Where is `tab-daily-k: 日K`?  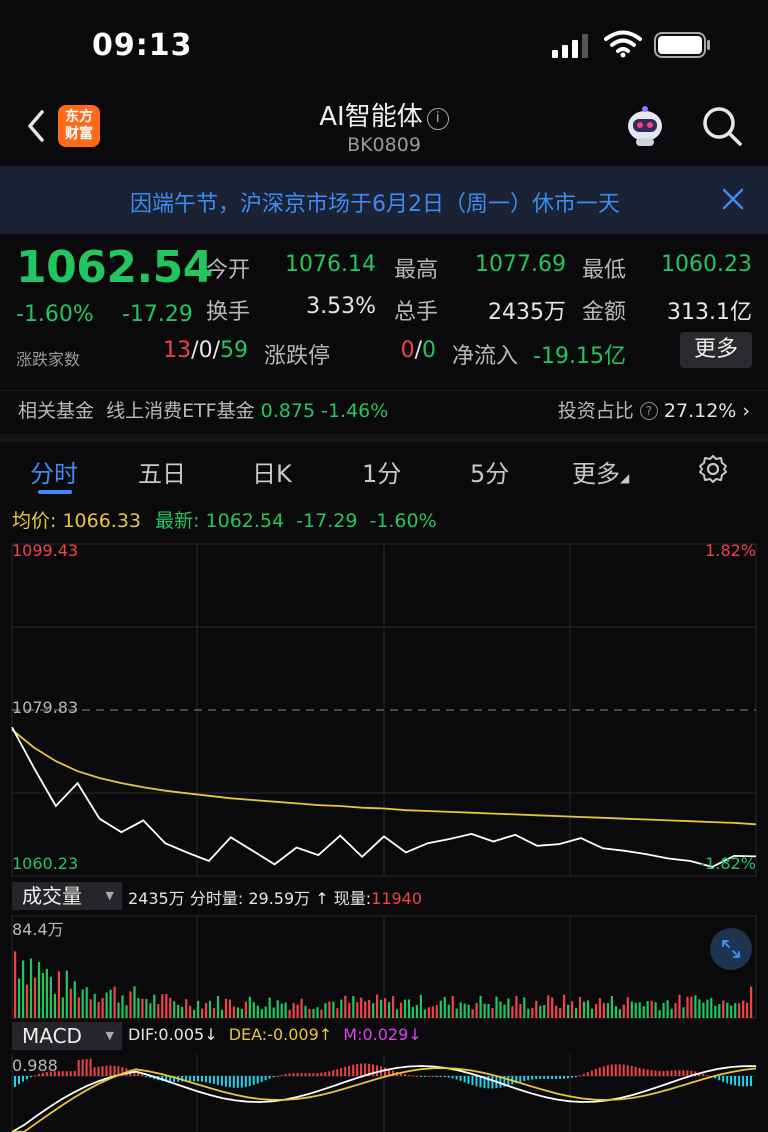
tab-daily-k: 日K is located at coordinates (272, 474).